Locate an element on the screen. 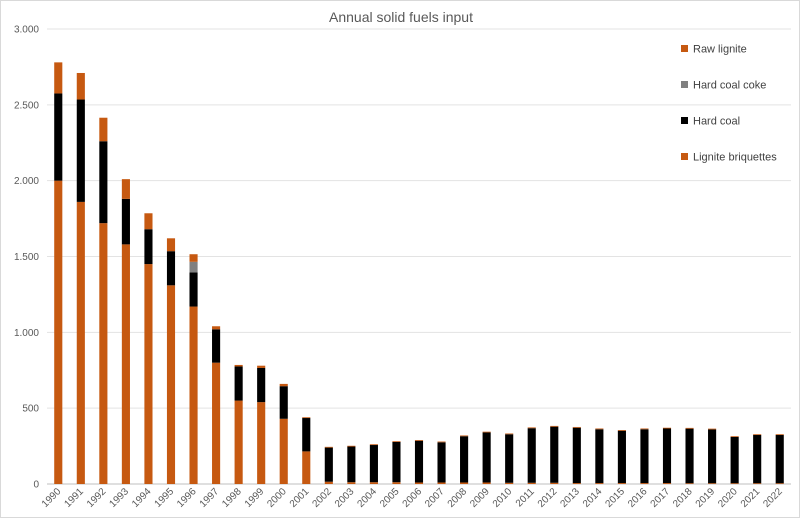 The height and width of the screenshot is (519, 800). bar-raw-lignite-1998 is located at coordinates (238, 365).